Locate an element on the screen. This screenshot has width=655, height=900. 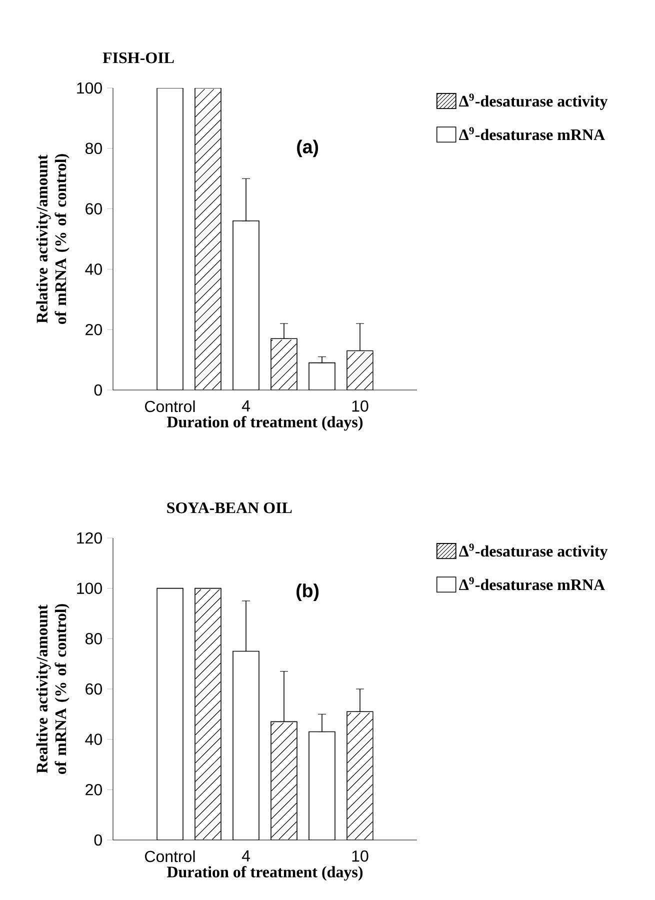
y-axis-title: Relative activity/amount of mRNA (% of control) is located at coordinates (53, 239).